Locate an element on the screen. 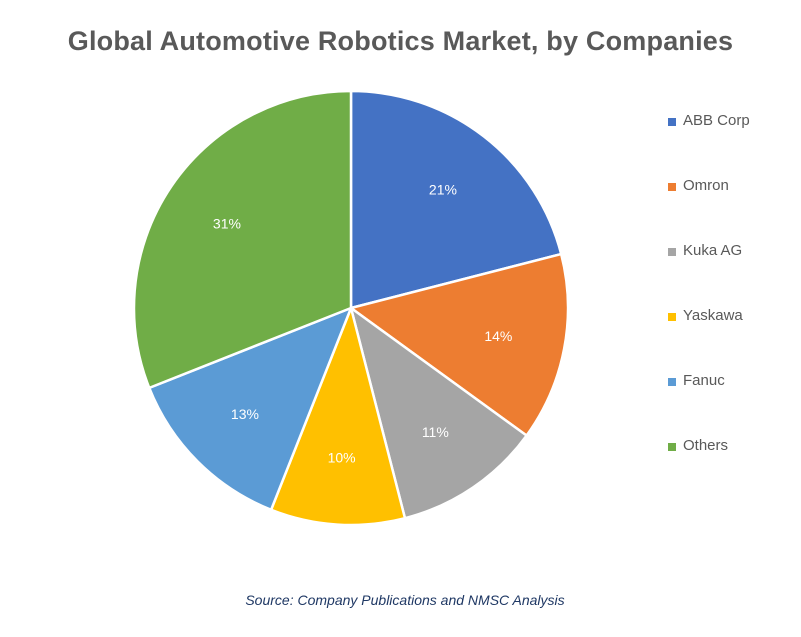 The image size is (801, 637). slice-label-kuka-ag: 11% is located at coordinates (435, 432).